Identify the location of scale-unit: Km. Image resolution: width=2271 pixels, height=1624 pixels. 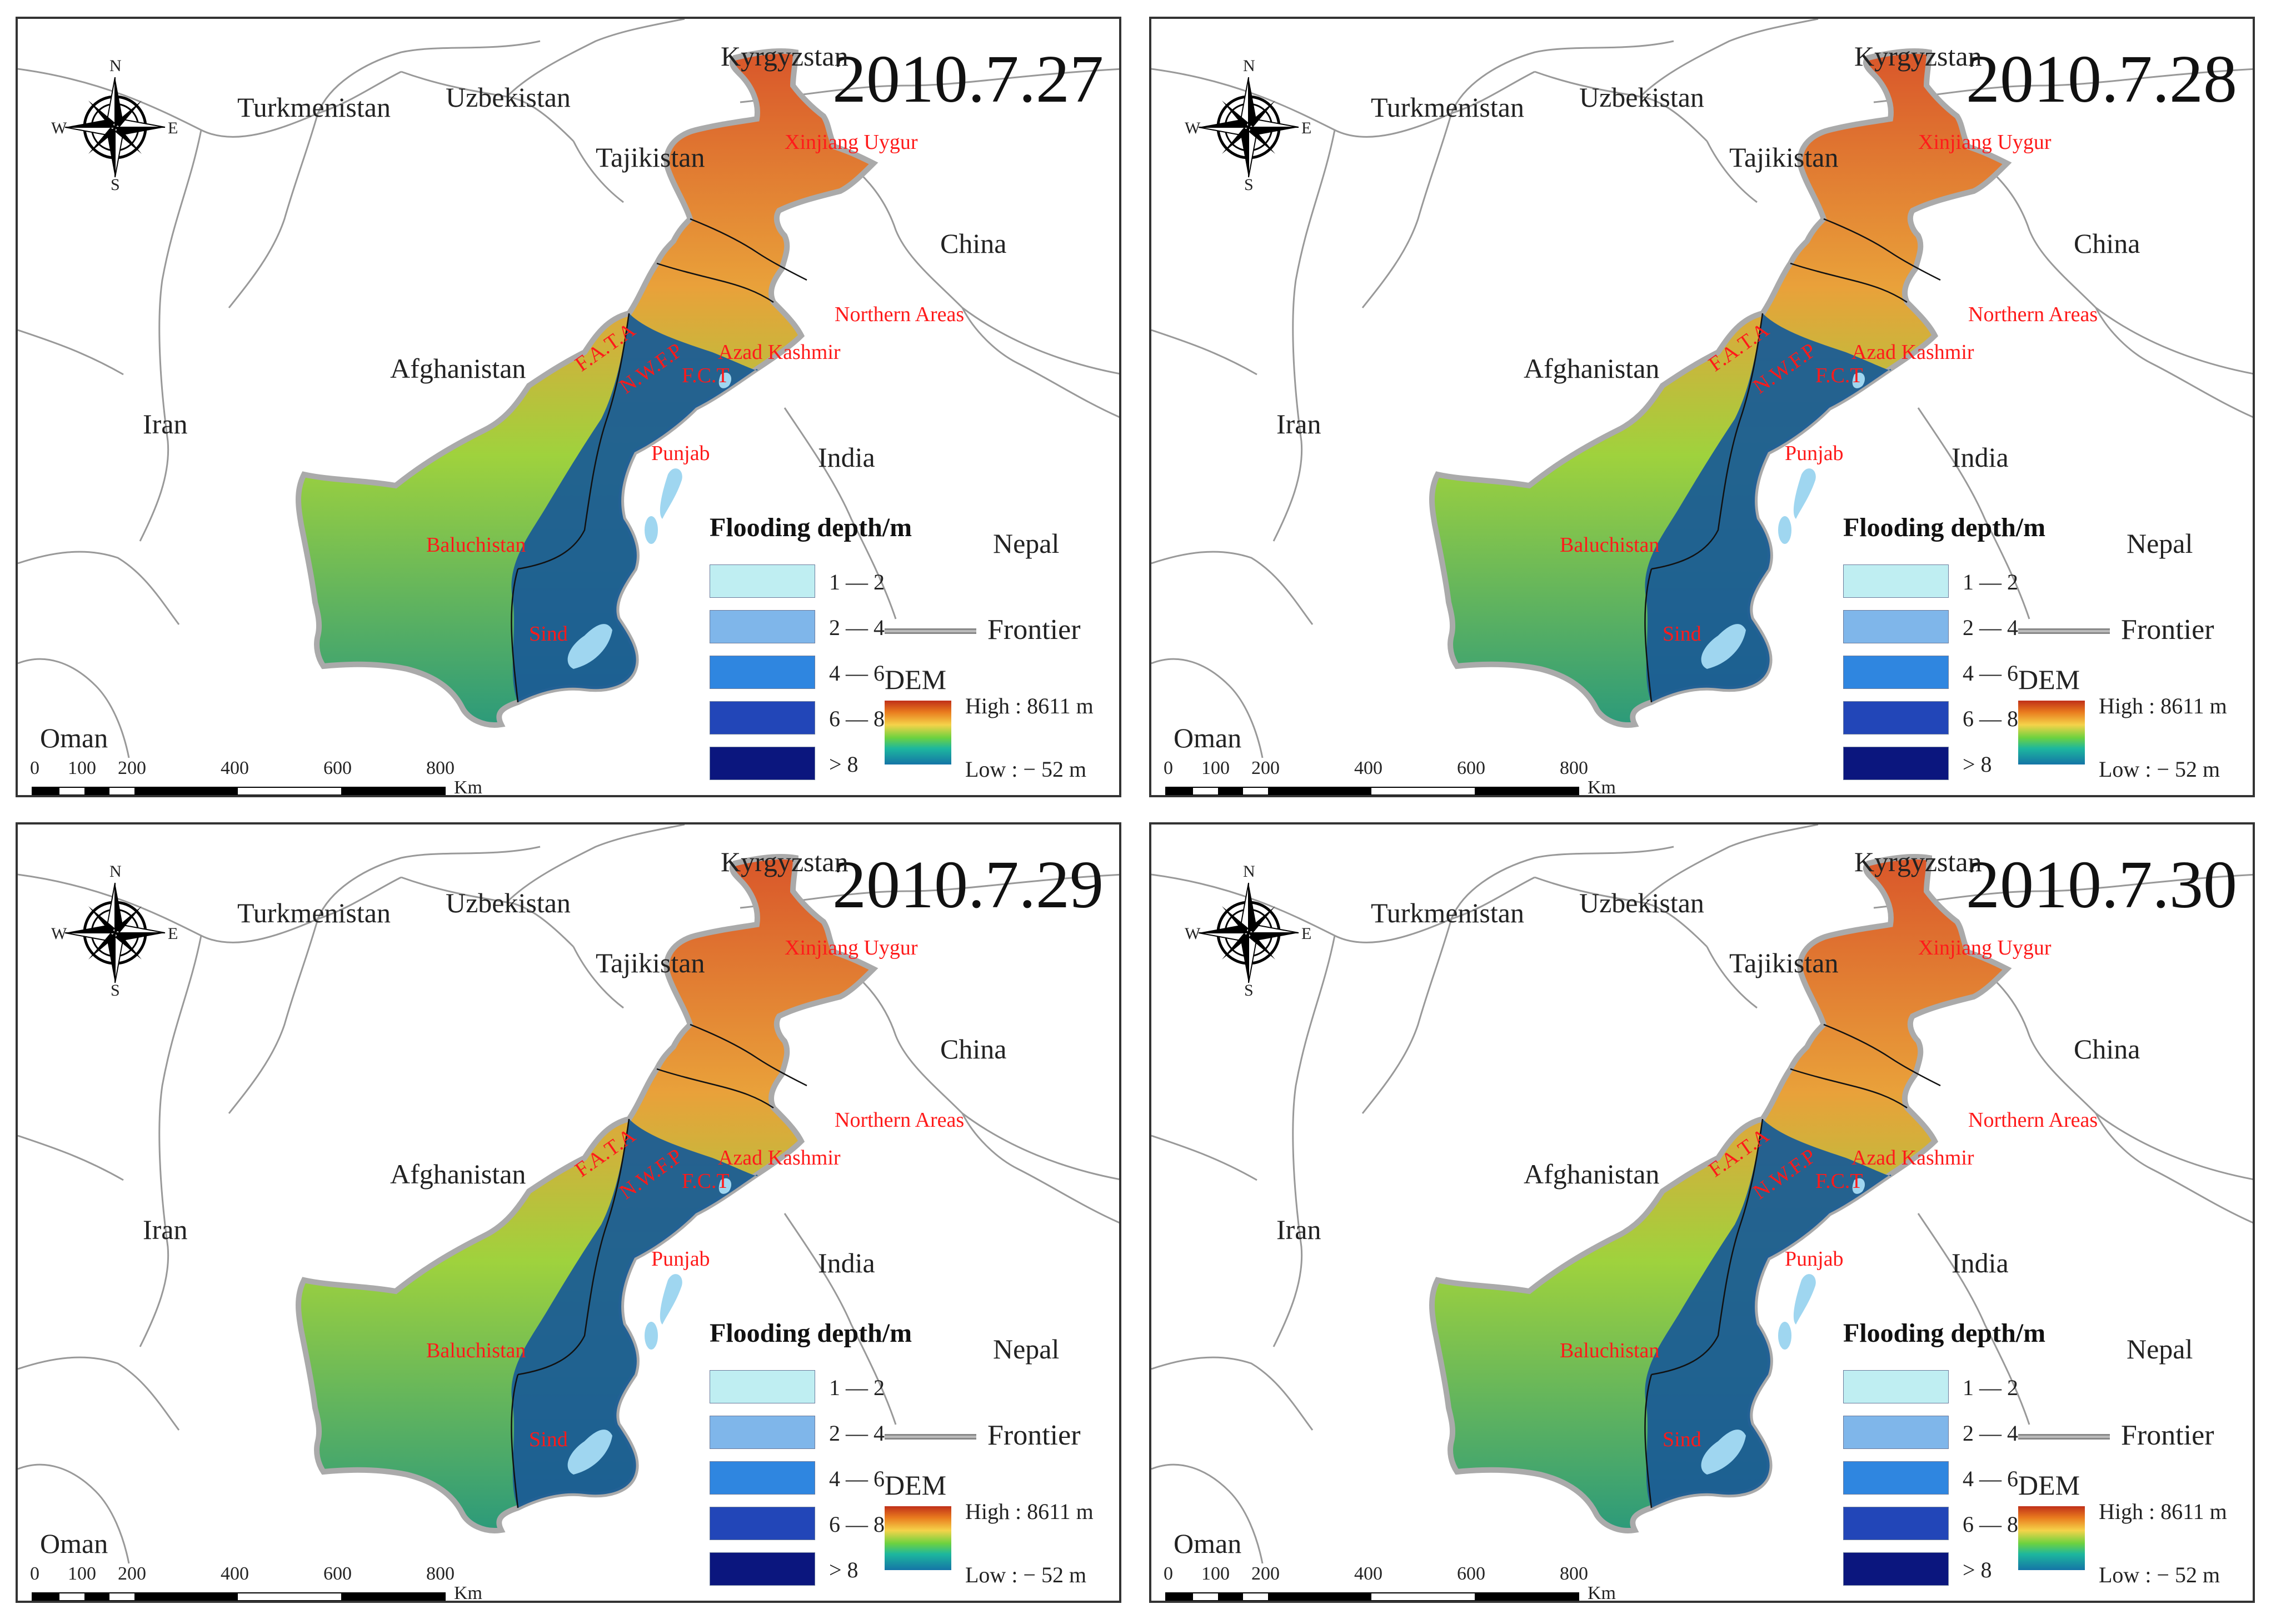
(468, 787).